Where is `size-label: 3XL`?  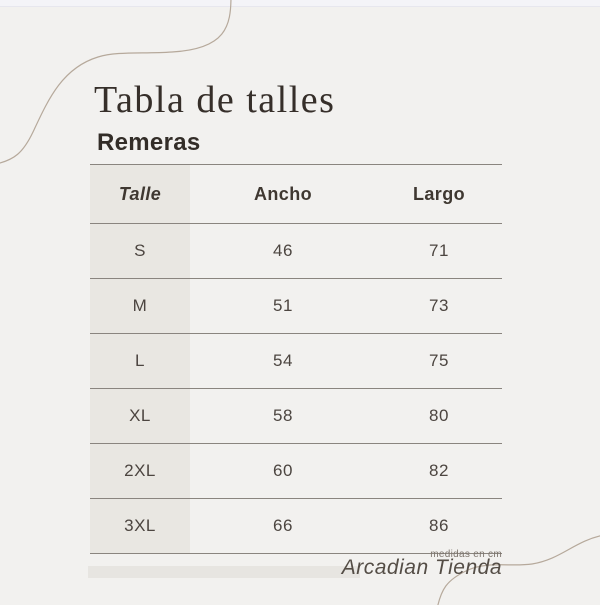
size-label: 3XL is located at coordinates (140, 526).